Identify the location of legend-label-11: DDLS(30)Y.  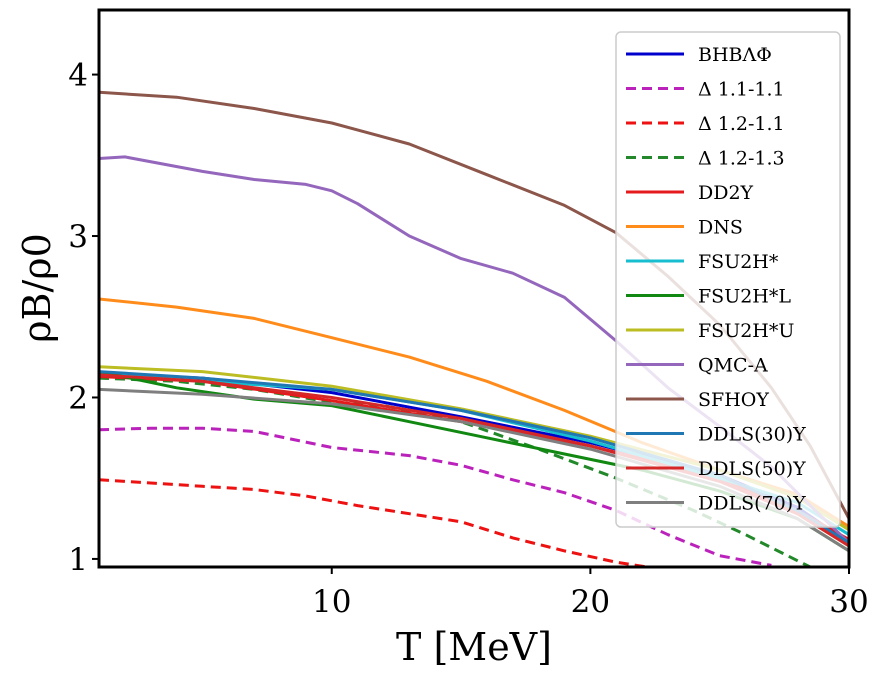
(752, 435).